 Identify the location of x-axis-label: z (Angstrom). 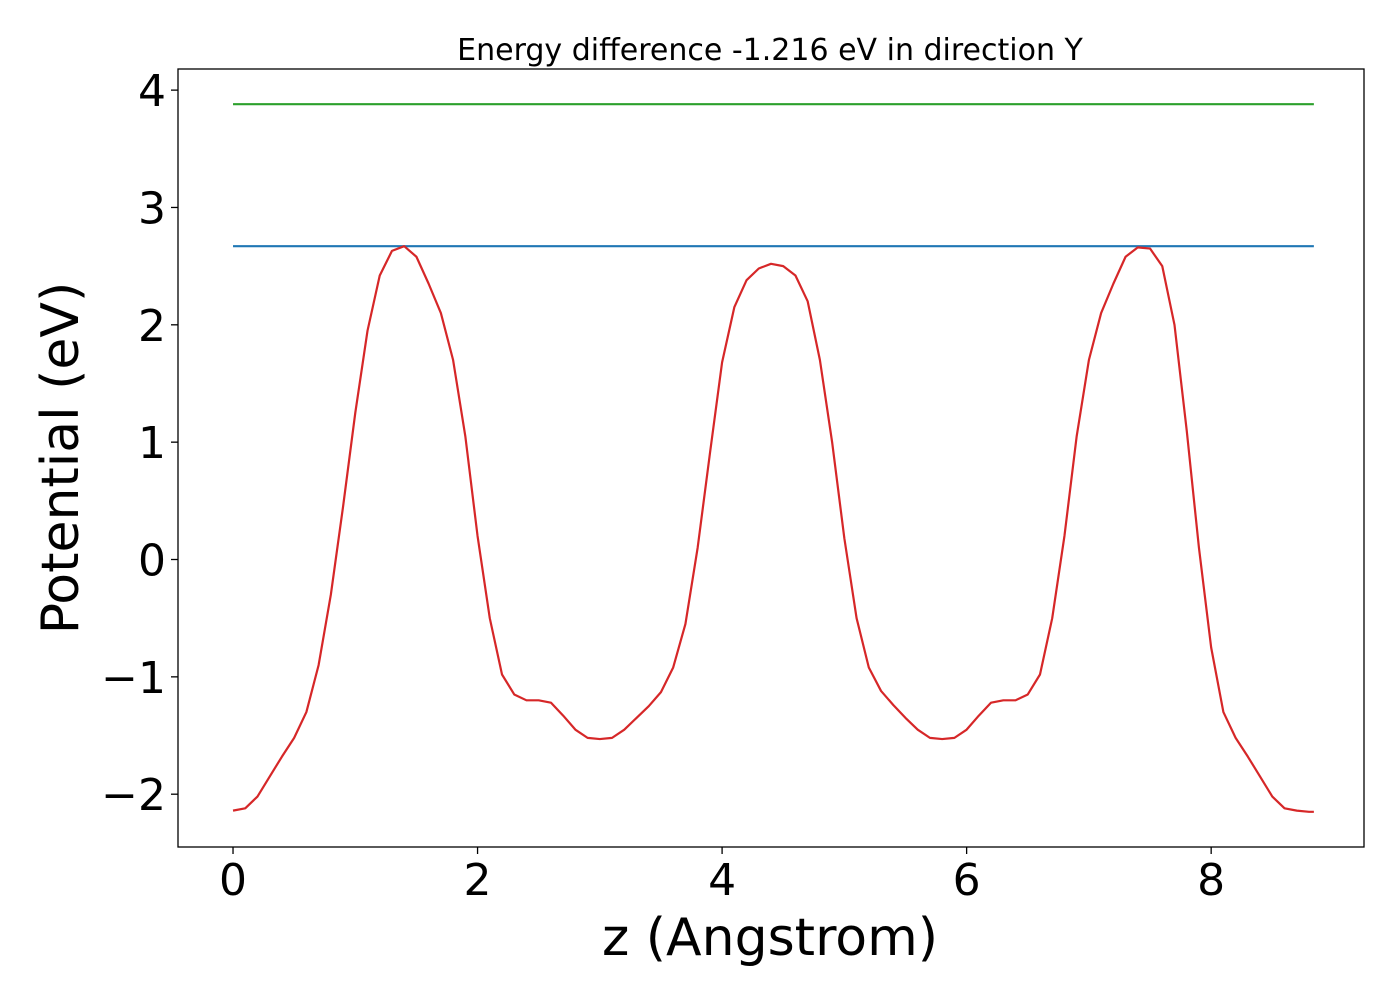
(770, 938).